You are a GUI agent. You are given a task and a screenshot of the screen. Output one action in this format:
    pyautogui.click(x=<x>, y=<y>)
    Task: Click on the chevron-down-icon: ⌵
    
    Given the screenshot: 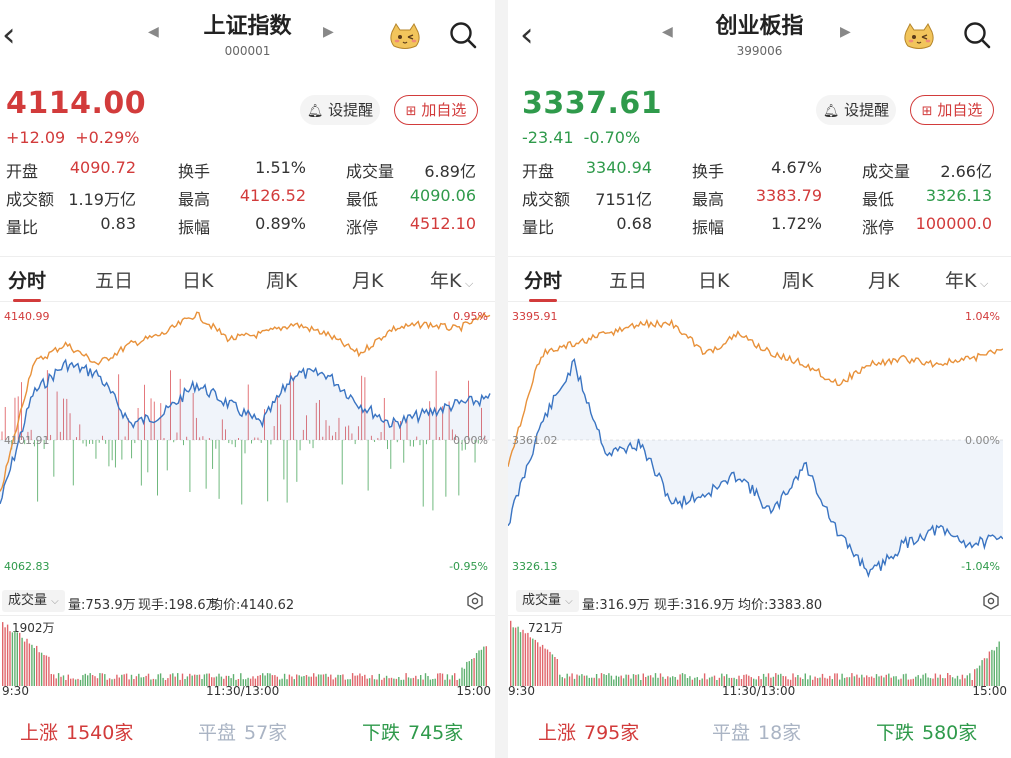 What is the action you would take?
    pyautogui.click(x=569, y=601)
    